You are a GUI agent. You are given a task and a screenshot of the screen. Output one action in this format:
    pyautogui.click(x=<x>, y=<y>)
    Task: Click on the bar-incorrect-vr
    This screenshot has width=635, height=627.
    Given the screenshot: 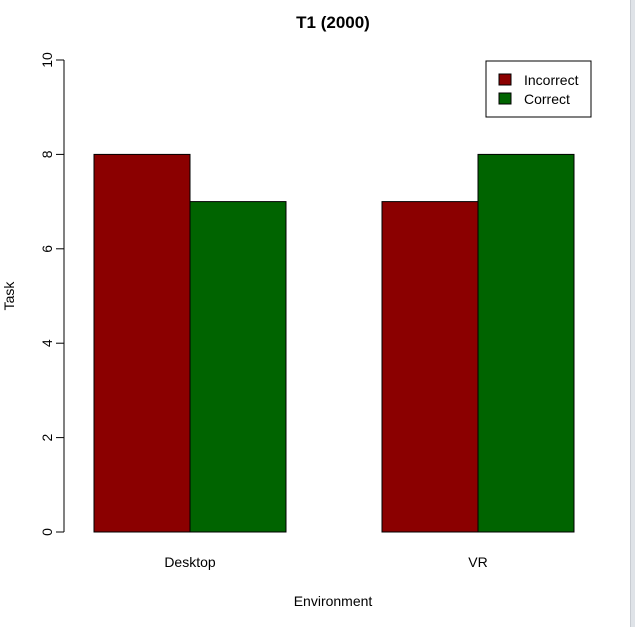 What is the action you would take?
    pyautogui.click(x=430, y=367)
    